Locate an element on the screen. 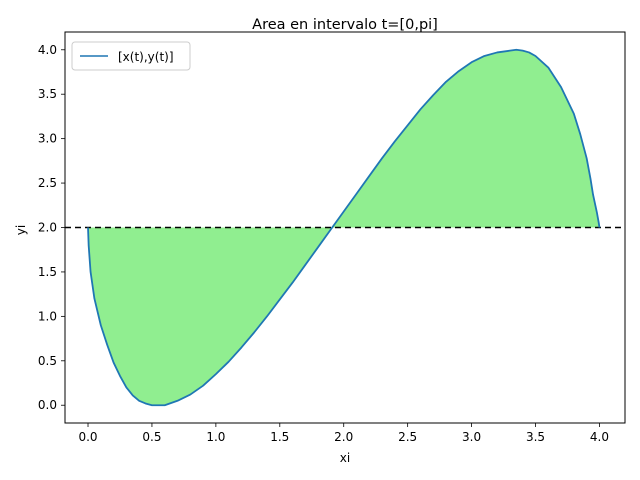 This screenshot has height=480, width=640. x-tick-label: 3.0 is located at coordinates (471, 437).